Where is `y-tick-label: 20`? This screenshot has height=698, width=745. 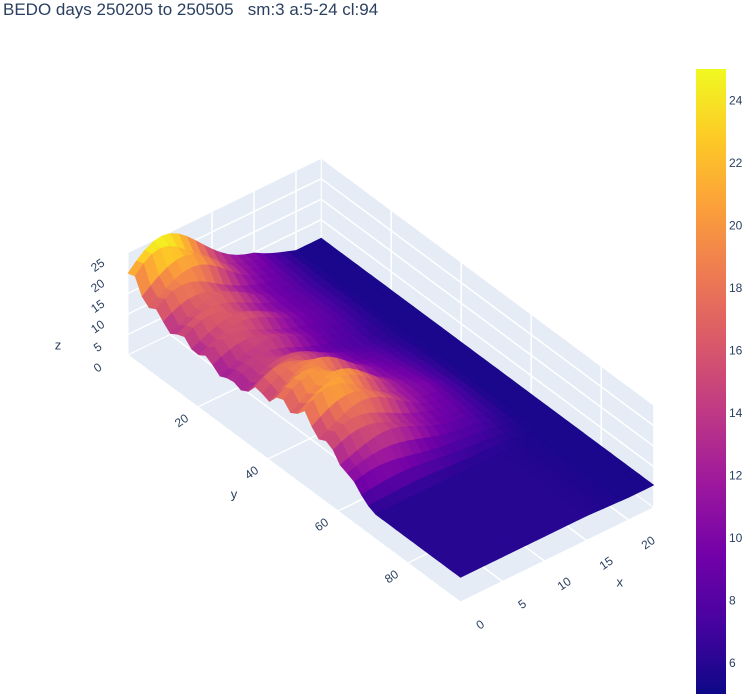 y-tick-label: 20 is located at coordinates (181, 420).